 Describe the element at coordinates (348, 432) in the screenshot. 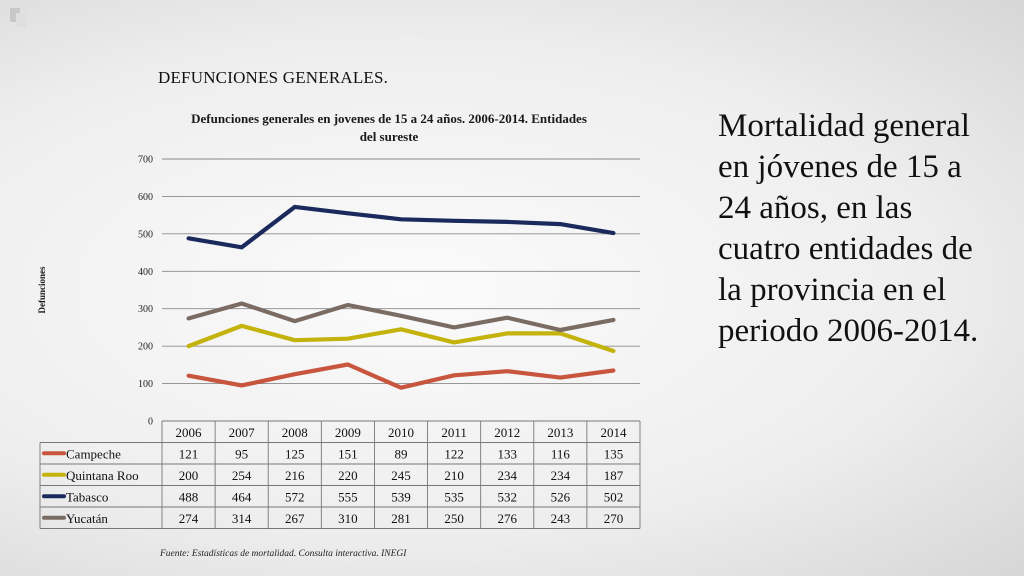

I see `x-category-label: 2009` at that location.